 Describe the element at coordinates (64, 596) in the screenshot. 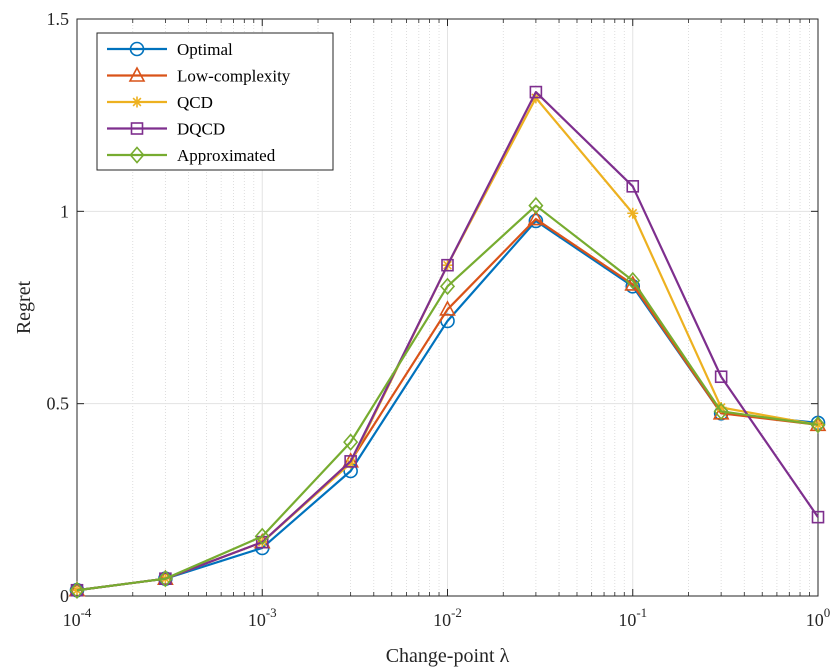

I see `y-tick-label: 0` at that location.